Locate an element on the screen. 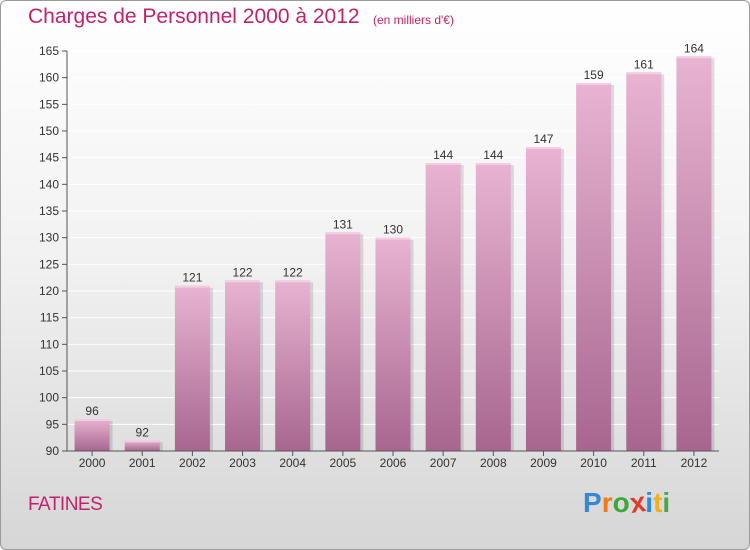 The image size is (750, 550). y-tick-label: 115 is located at coordinates (49, 318).